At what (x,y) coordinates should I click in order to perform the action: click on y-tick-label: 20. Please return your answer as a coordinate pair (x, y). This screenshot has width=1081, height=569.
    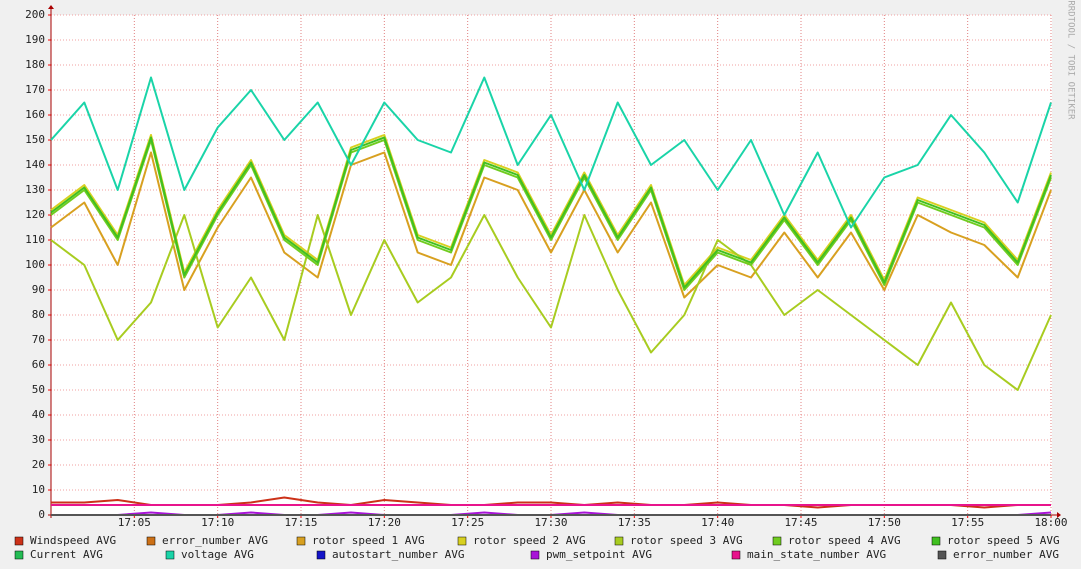
    Looking at the image, I should click on (38, 464).